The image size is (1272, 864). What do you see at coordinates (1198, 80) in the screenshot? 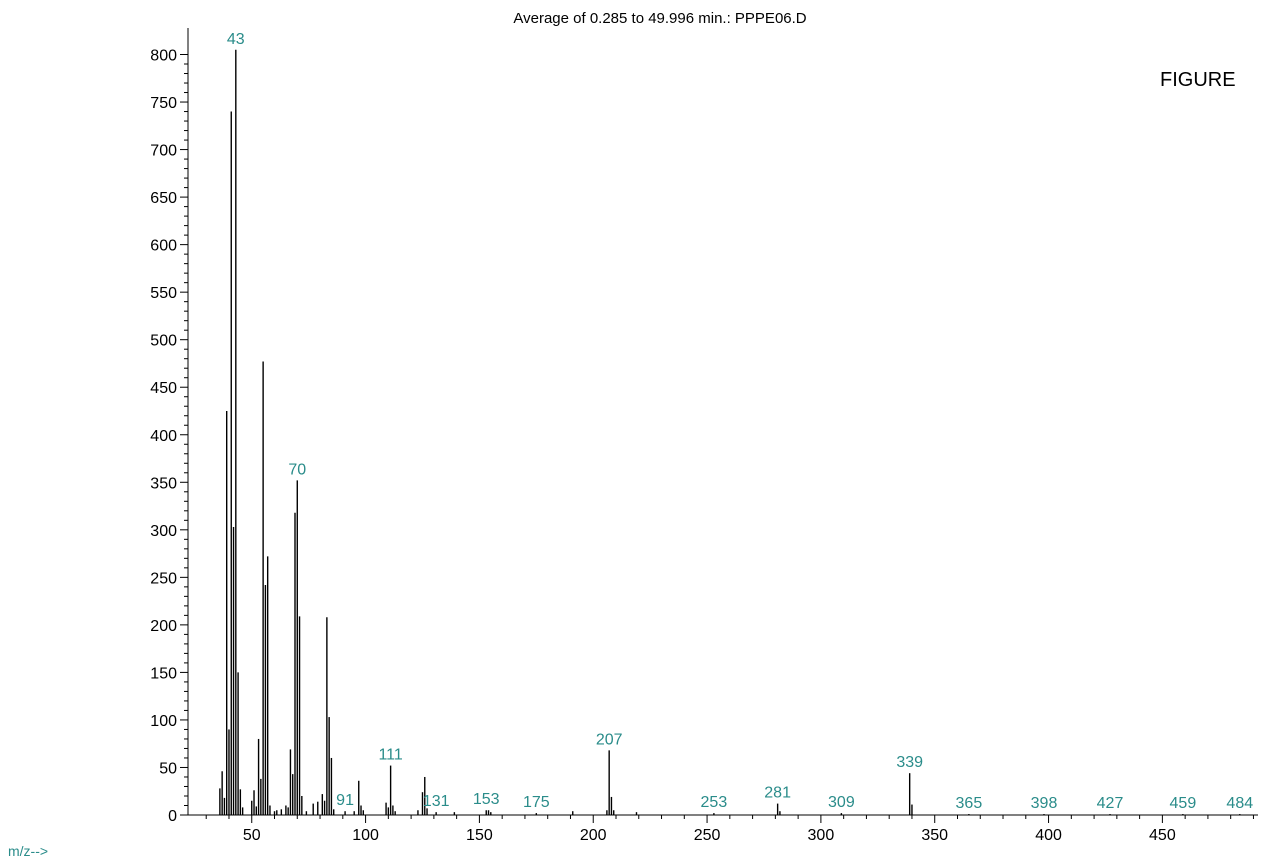
I see `figure-label: FIGURE` at bounding box center [1198, 80].